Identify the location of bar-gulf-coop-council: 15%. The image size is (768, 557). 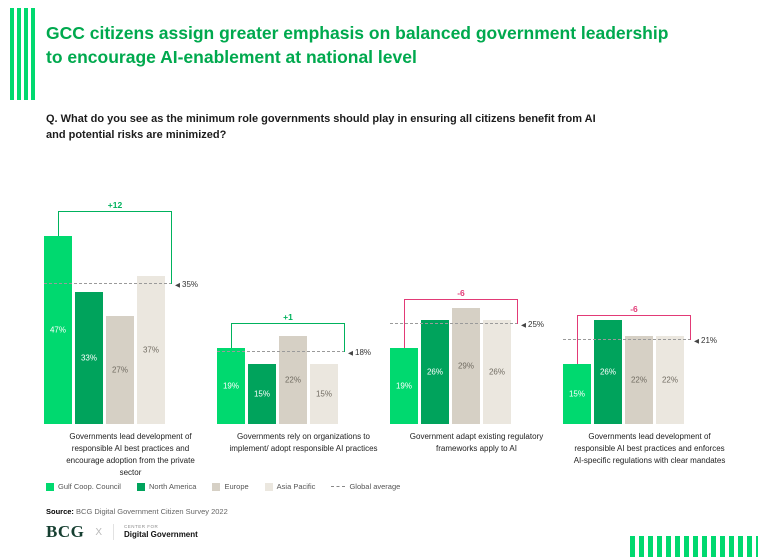
(577, 394).